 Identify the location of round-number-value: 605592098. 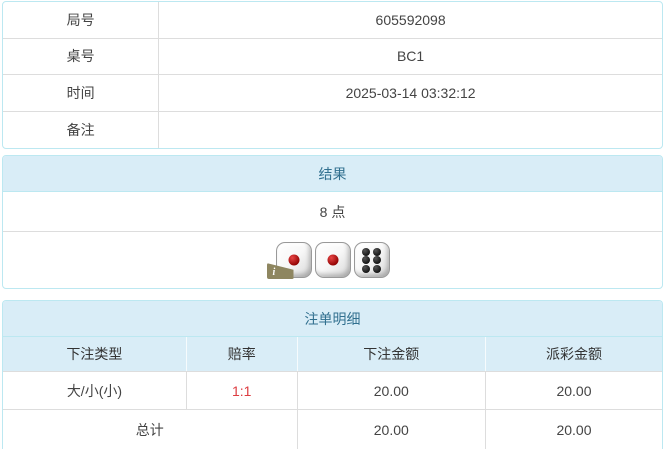
(410, 19).